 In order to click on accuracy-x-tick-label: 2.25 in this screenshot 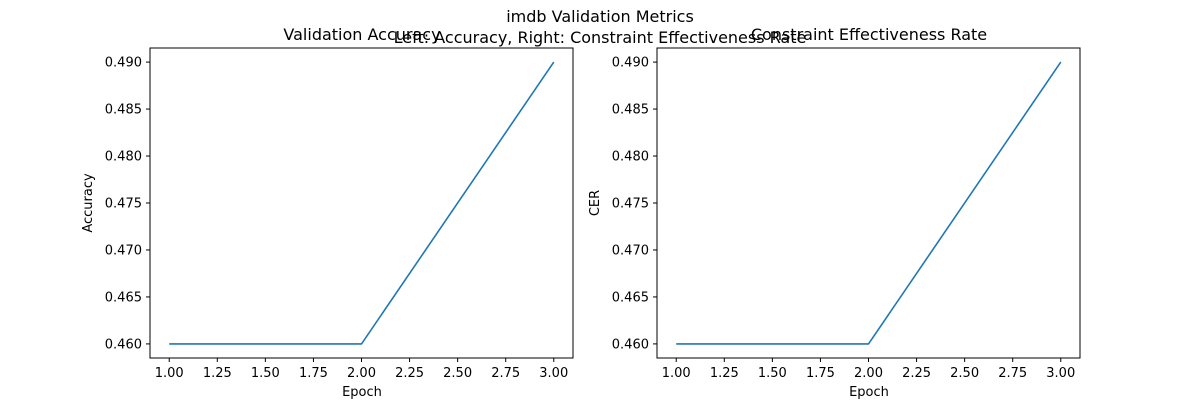, I will do `click(409, 373)`.